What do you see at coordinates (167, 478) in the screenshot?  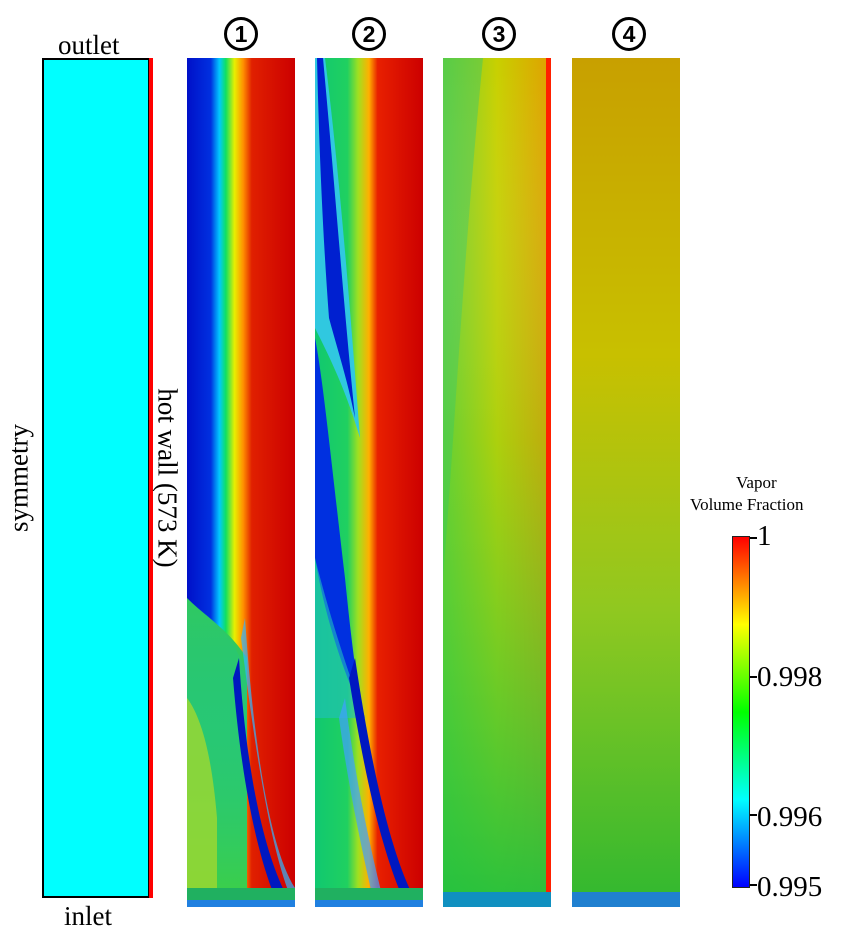 I see `hot-wall-label: hot wall (573 K)` at bounding box center [167, 478].